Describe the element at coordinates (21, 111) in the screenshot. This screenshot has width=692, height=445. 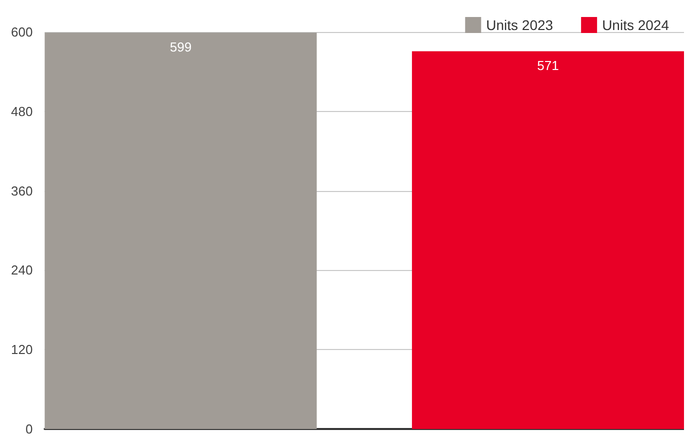
I see `y-tick-label: 480` at that location.